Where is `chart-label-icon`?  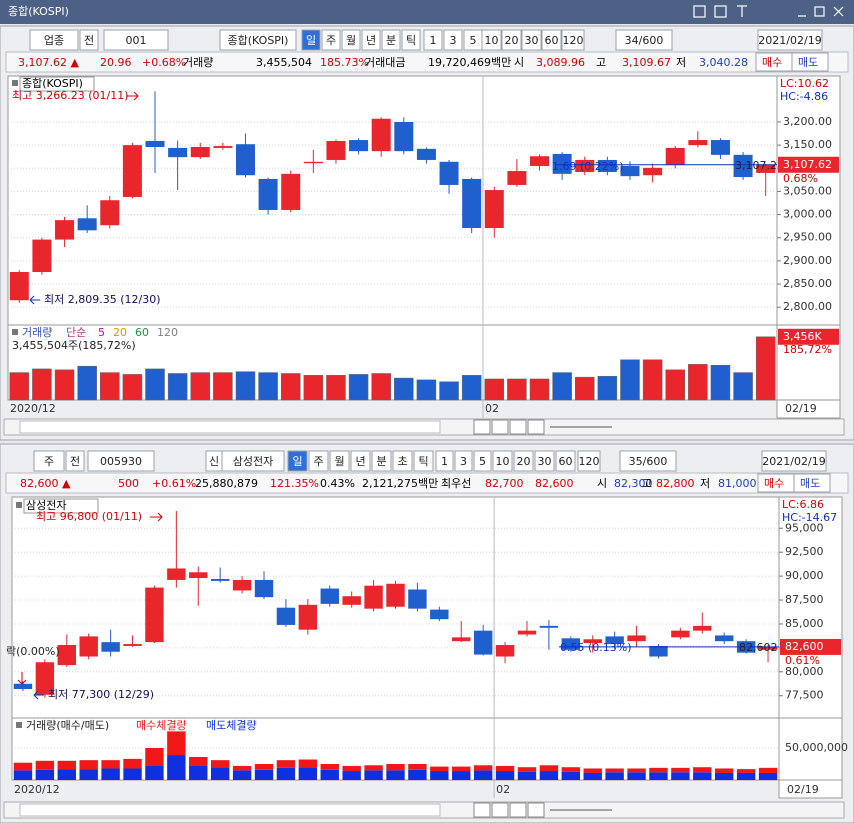
chart-label-icon is located at coordinates (15, 83).